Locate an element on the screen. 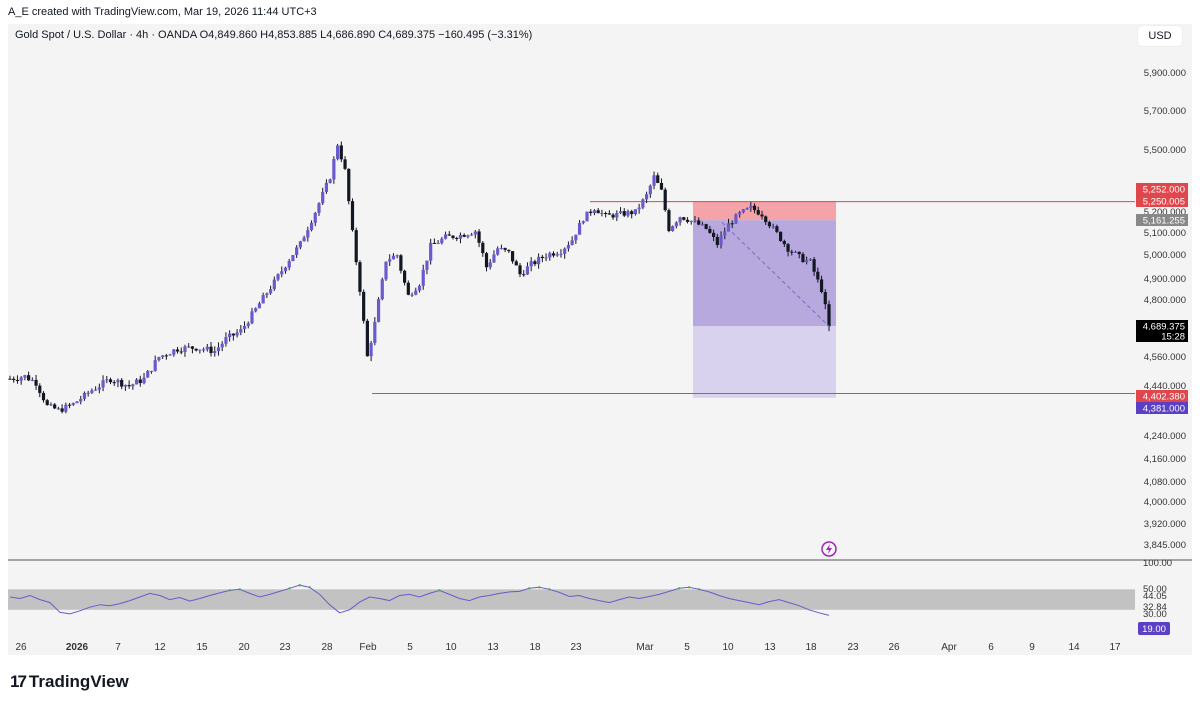 This screenshot has height=707, width=1200. time-tick-label: 23 is located at coordinates (285, 647).